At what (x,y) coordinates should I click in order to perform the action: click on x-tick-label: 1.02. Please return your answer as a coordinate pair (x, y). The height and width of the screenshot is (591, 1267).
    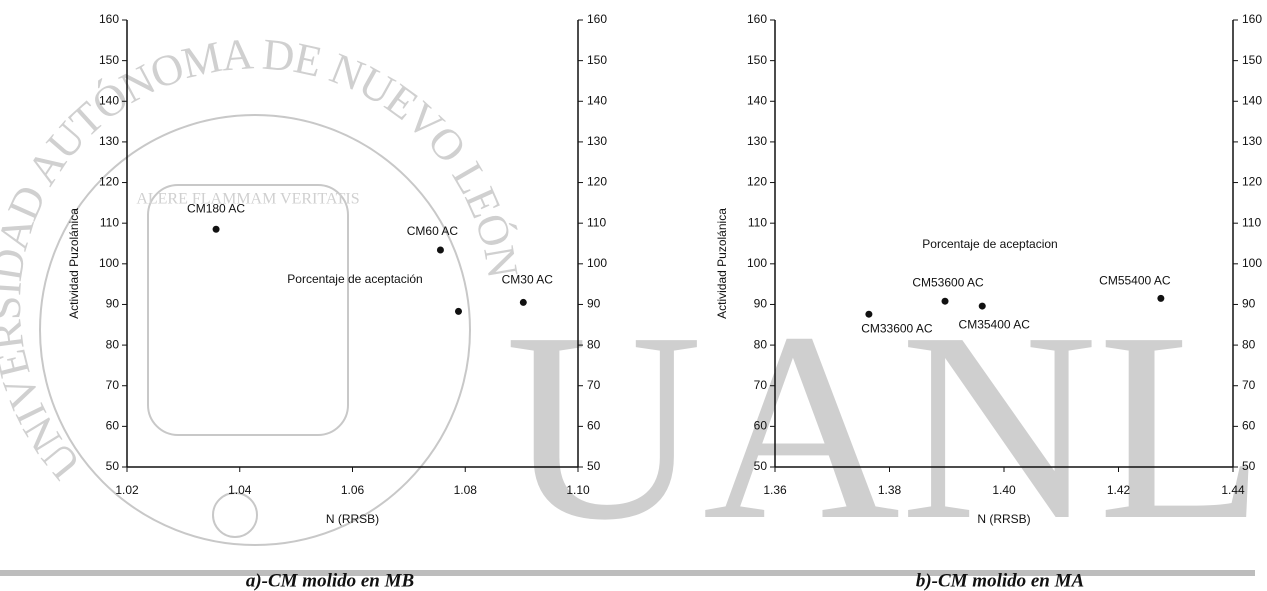
    Looking at the image, I should click on (127, 490).